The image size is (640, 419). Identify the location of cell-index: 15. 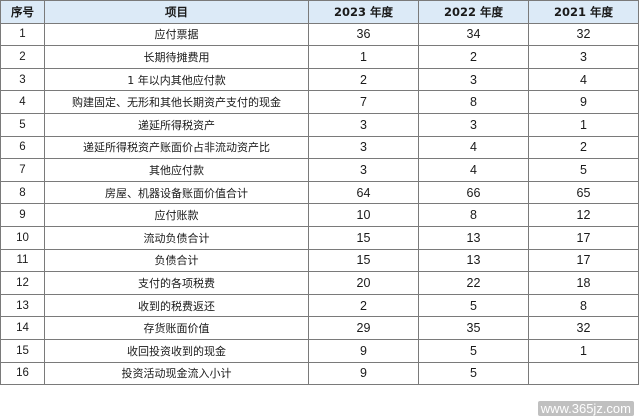
(22, 350).